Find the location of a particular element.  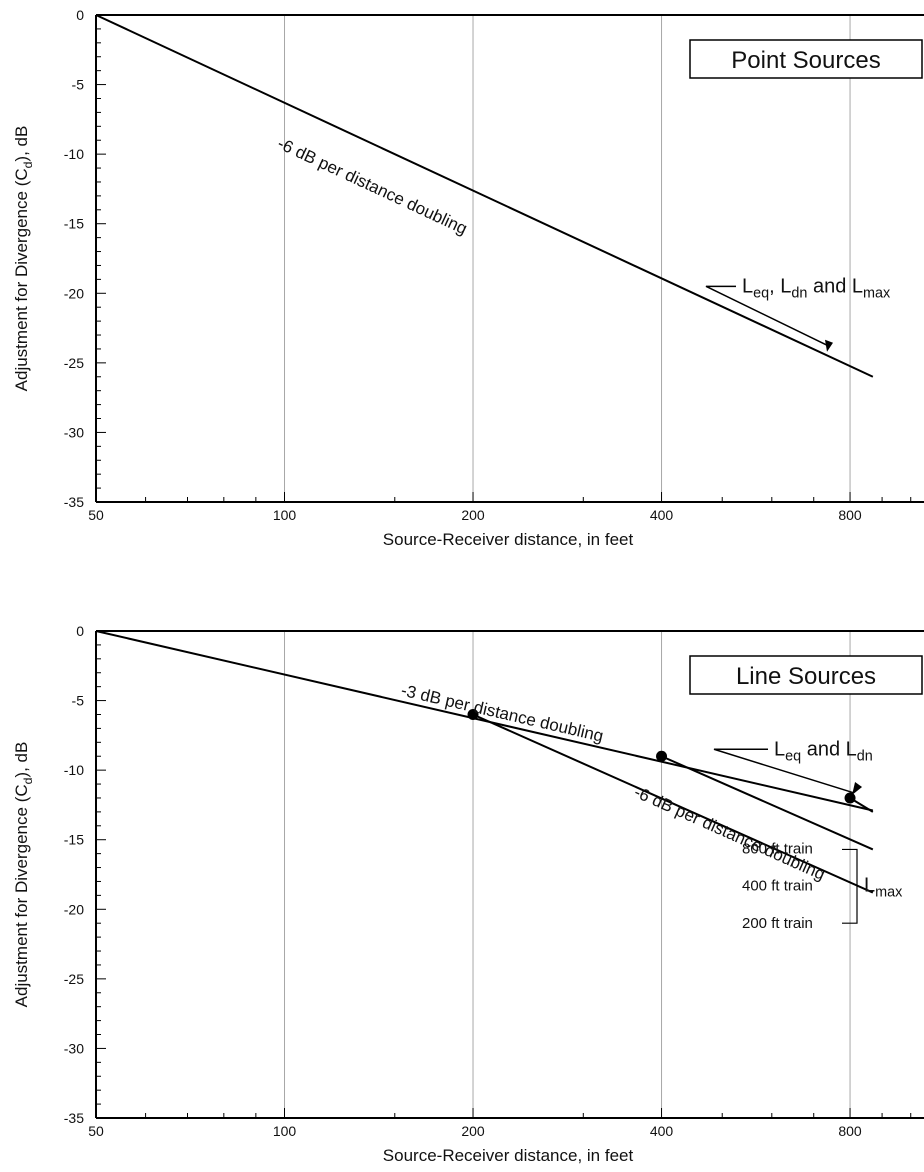

lmax-label-part-0: L is located at coordinates (869, 886).